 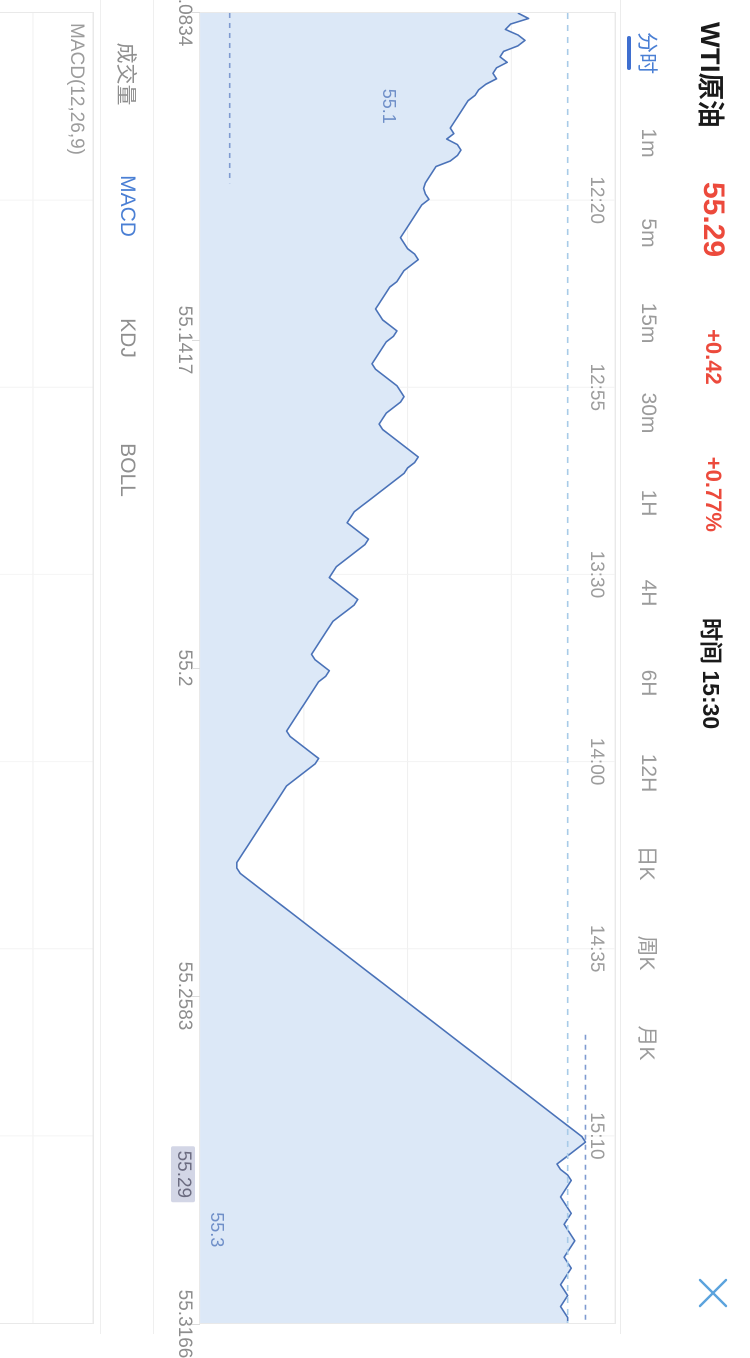 I want to click on tab-label: 6H, so click(x=649, y=683).